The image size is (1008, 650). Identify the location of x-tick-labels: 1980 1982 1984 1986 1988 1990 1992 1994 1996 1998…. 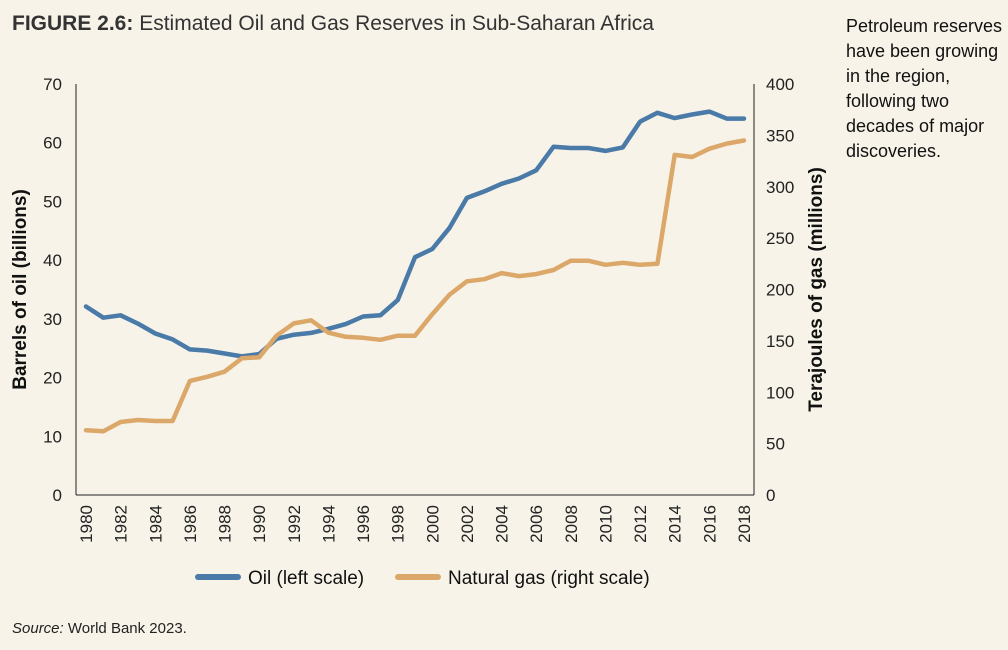
(415, 524).